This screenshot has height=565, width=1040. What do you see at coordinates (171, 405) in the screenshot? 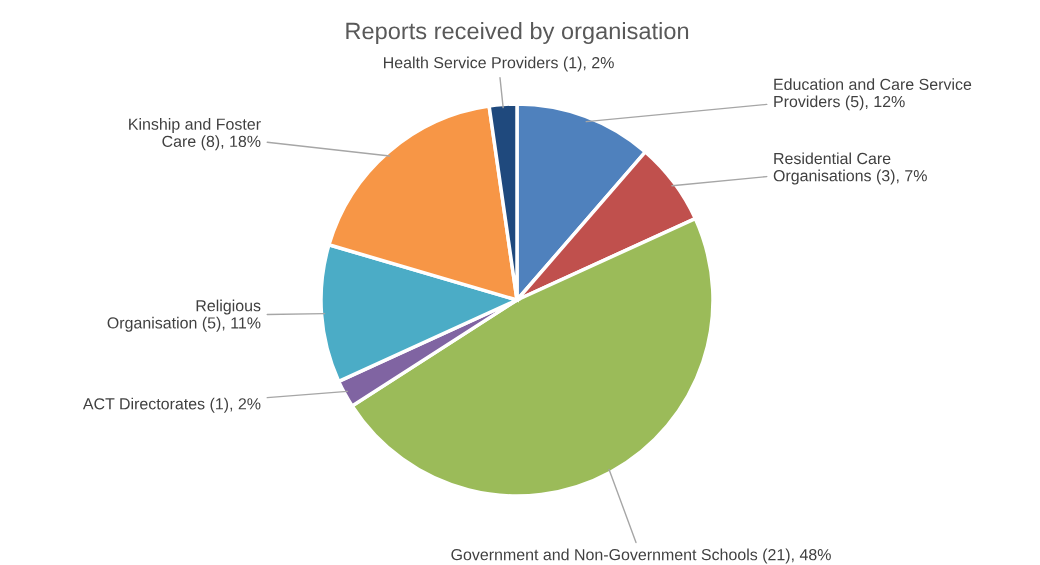
I see `slice-label: ACT Directorates (1), 2%` at bounding box center [171, 405].